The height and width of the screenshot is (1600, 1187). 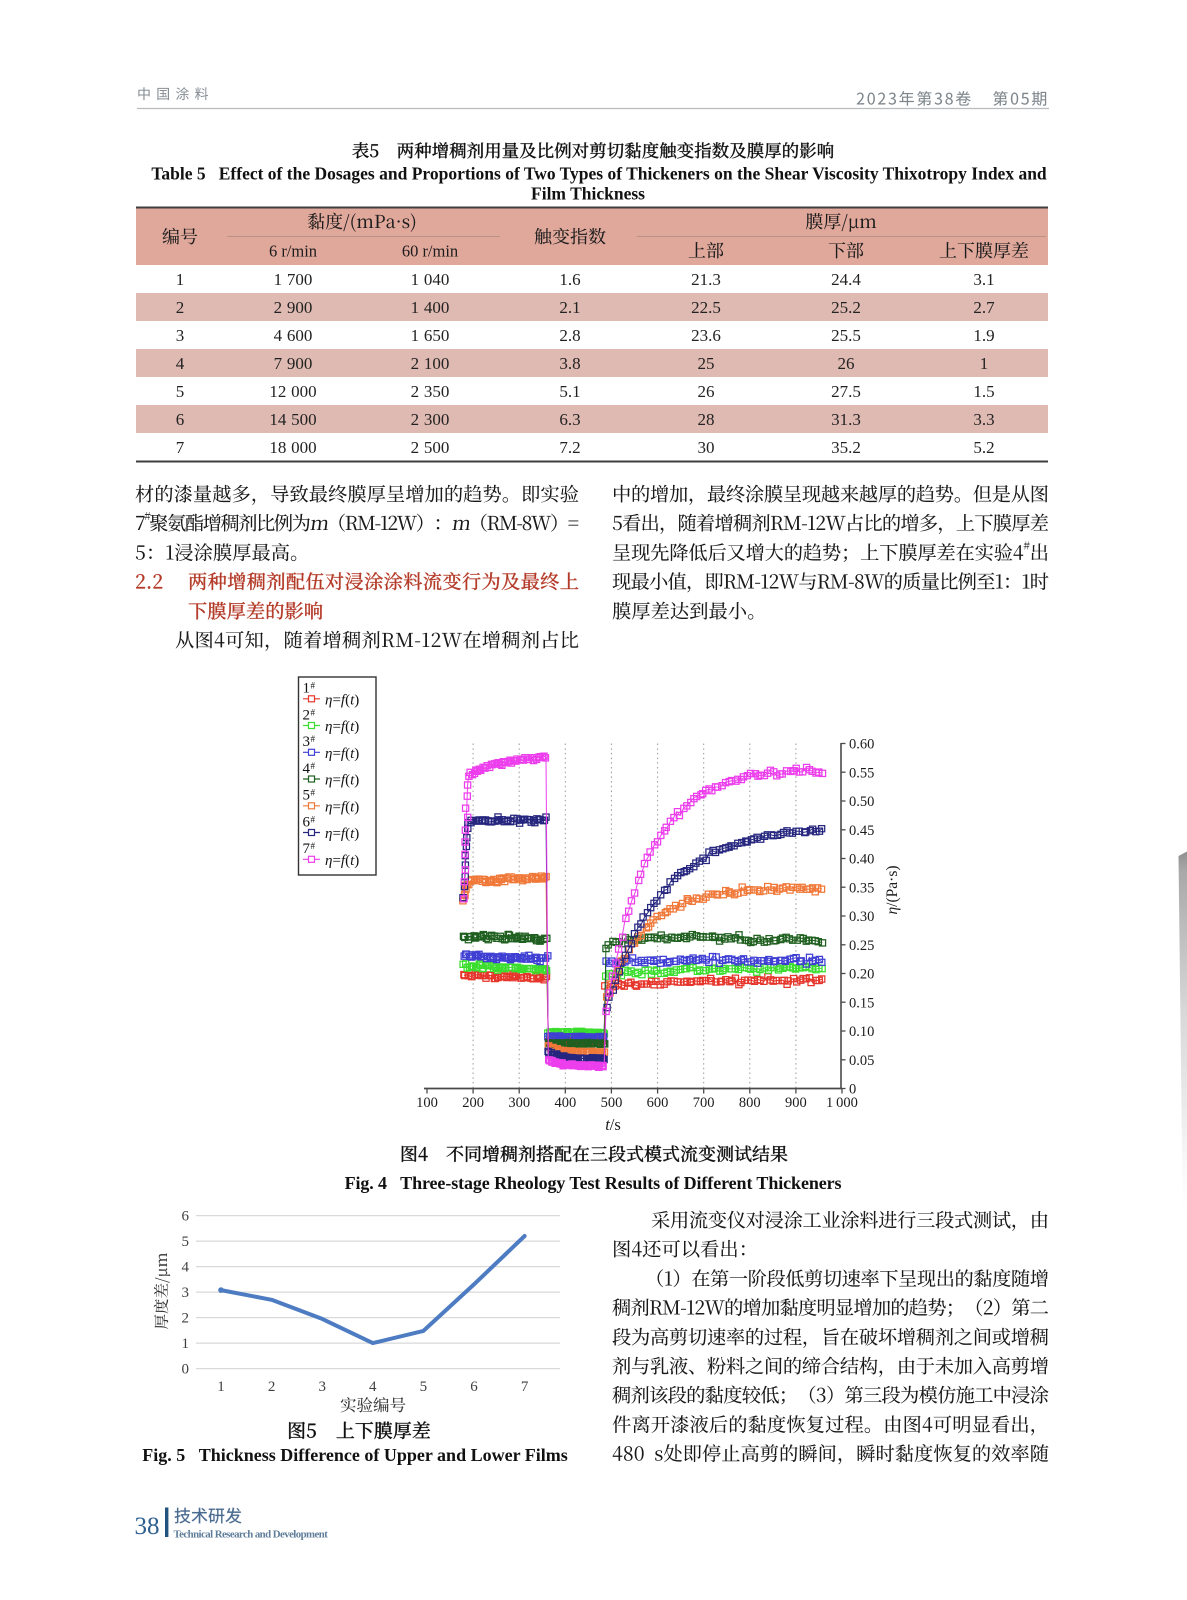 I want to click on svg-text: 0.15, so click(x=861, y=1003).